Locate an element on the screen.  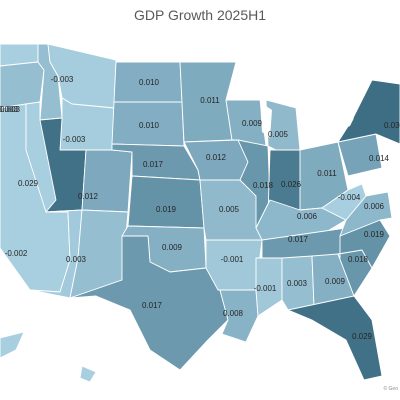
value-label-id: 0.003 is located at coordinates (9, 109).